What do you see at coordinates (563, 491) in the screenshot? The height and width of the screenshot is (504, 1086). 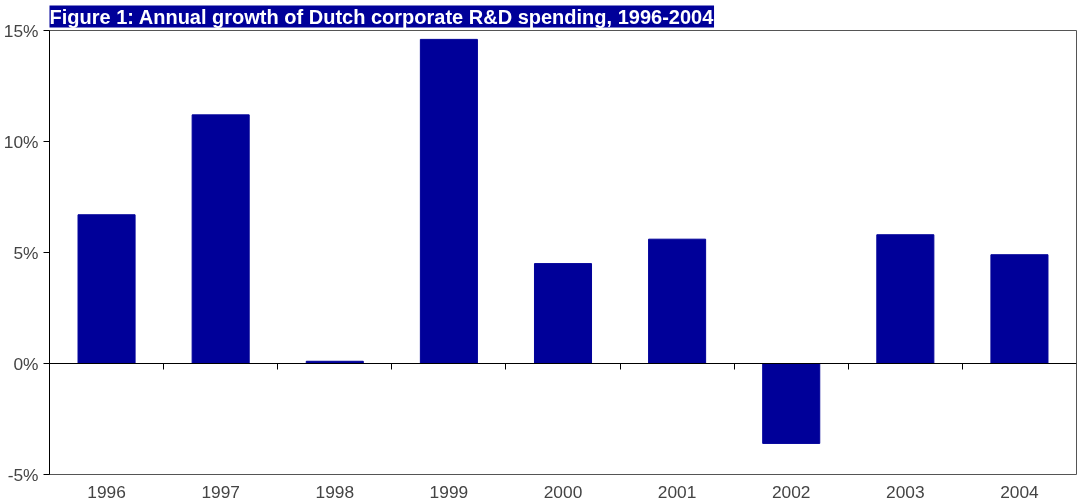 I see `x-tick-label: 2000` at bounding box center [563, 491].